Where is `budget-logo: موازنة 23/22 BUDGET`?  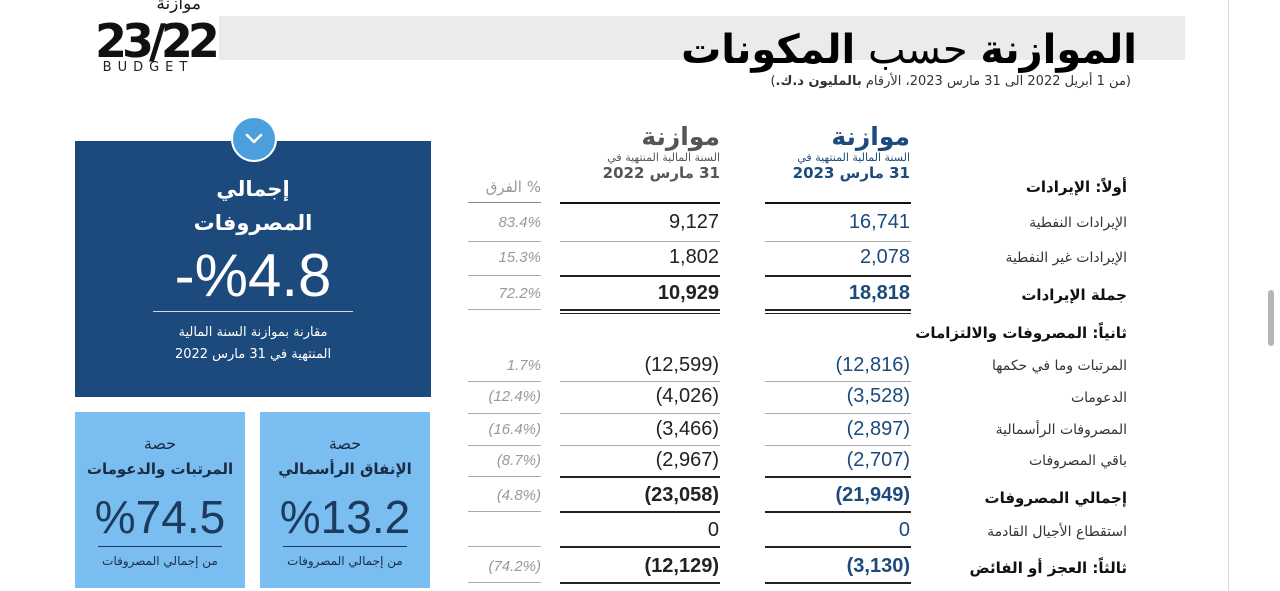 budget-logo: موازنة 23/22 BUDGET is located at coordinates (157, 39).